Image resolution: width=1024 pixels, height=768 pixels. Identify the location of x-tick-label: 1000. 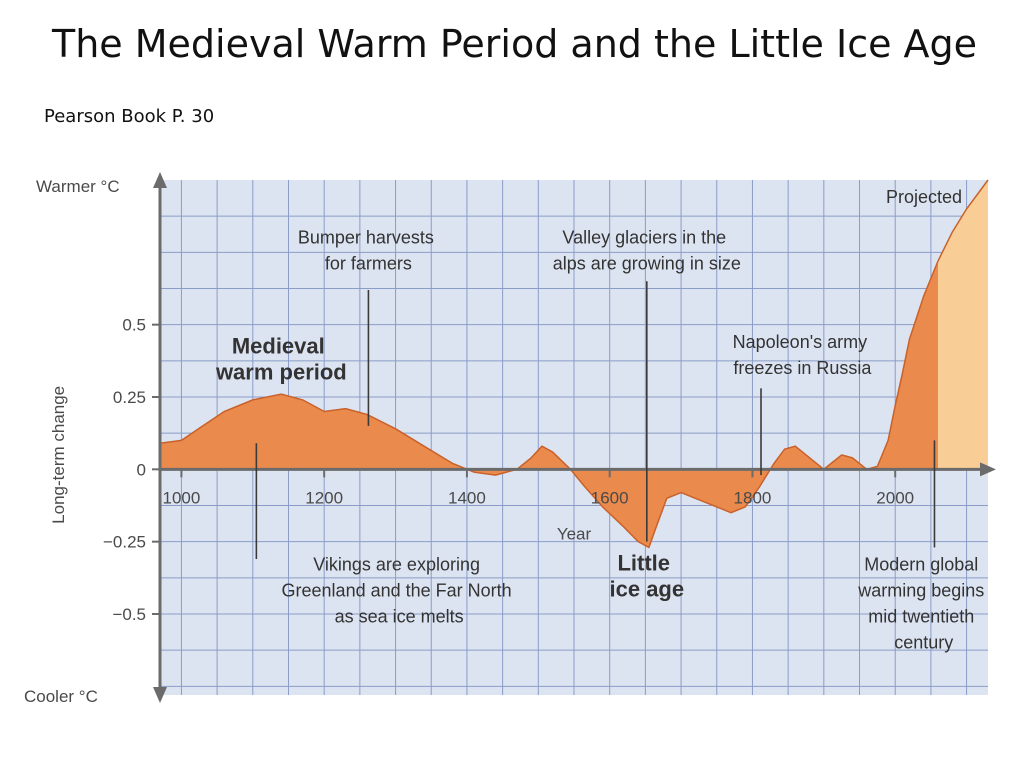
(181, 497).